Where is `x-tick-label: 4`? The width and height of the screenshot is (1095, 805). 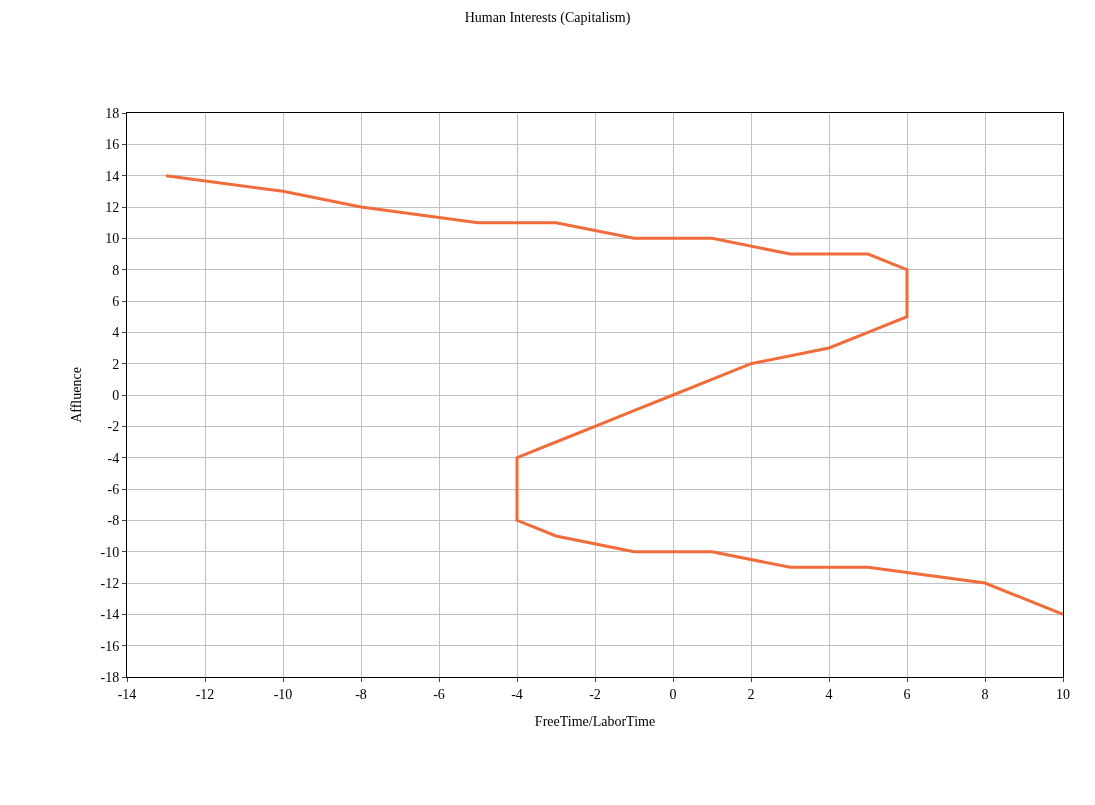 x-tick-label: 4 is located at coordinates (829, 694).